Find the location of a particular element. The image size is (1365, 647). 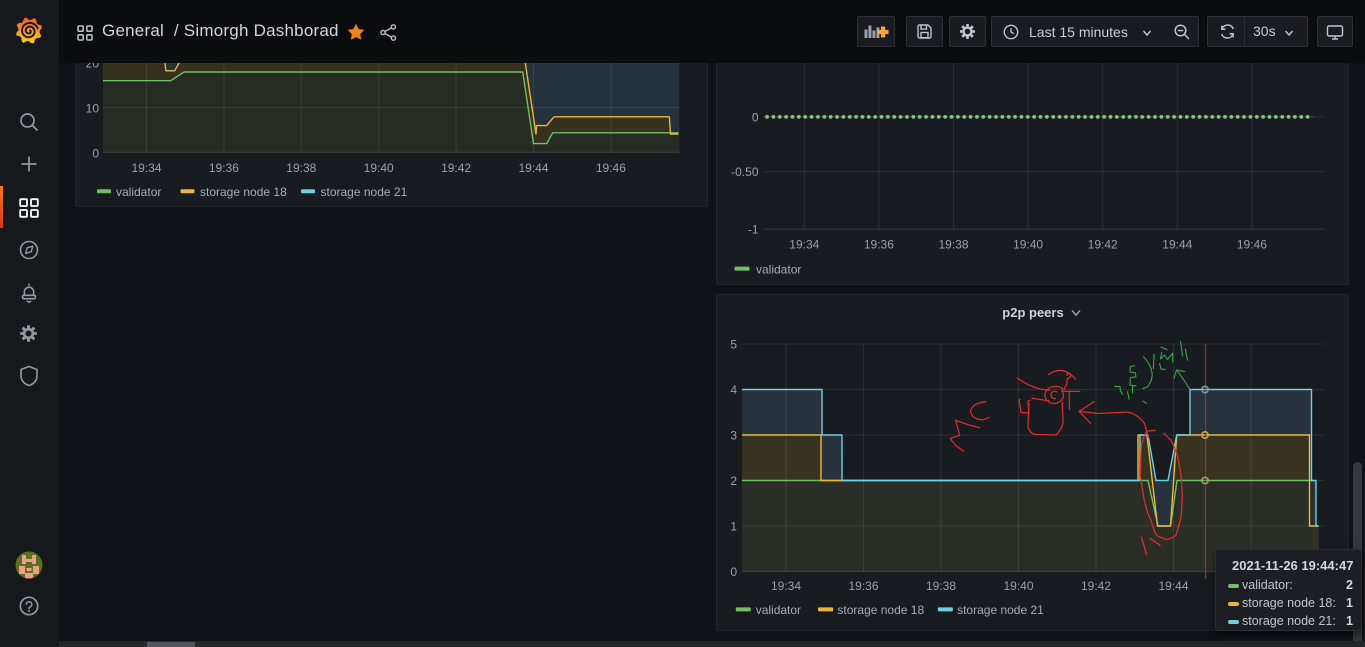

svg-text: 3 is located at coordinates (733, 436).